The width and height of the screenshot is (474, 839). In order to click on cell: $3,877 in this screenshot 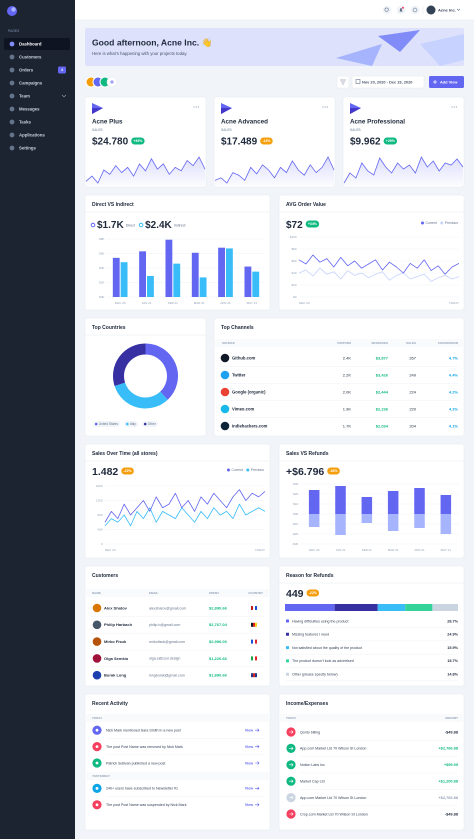, I will do `click(382, 357)`.